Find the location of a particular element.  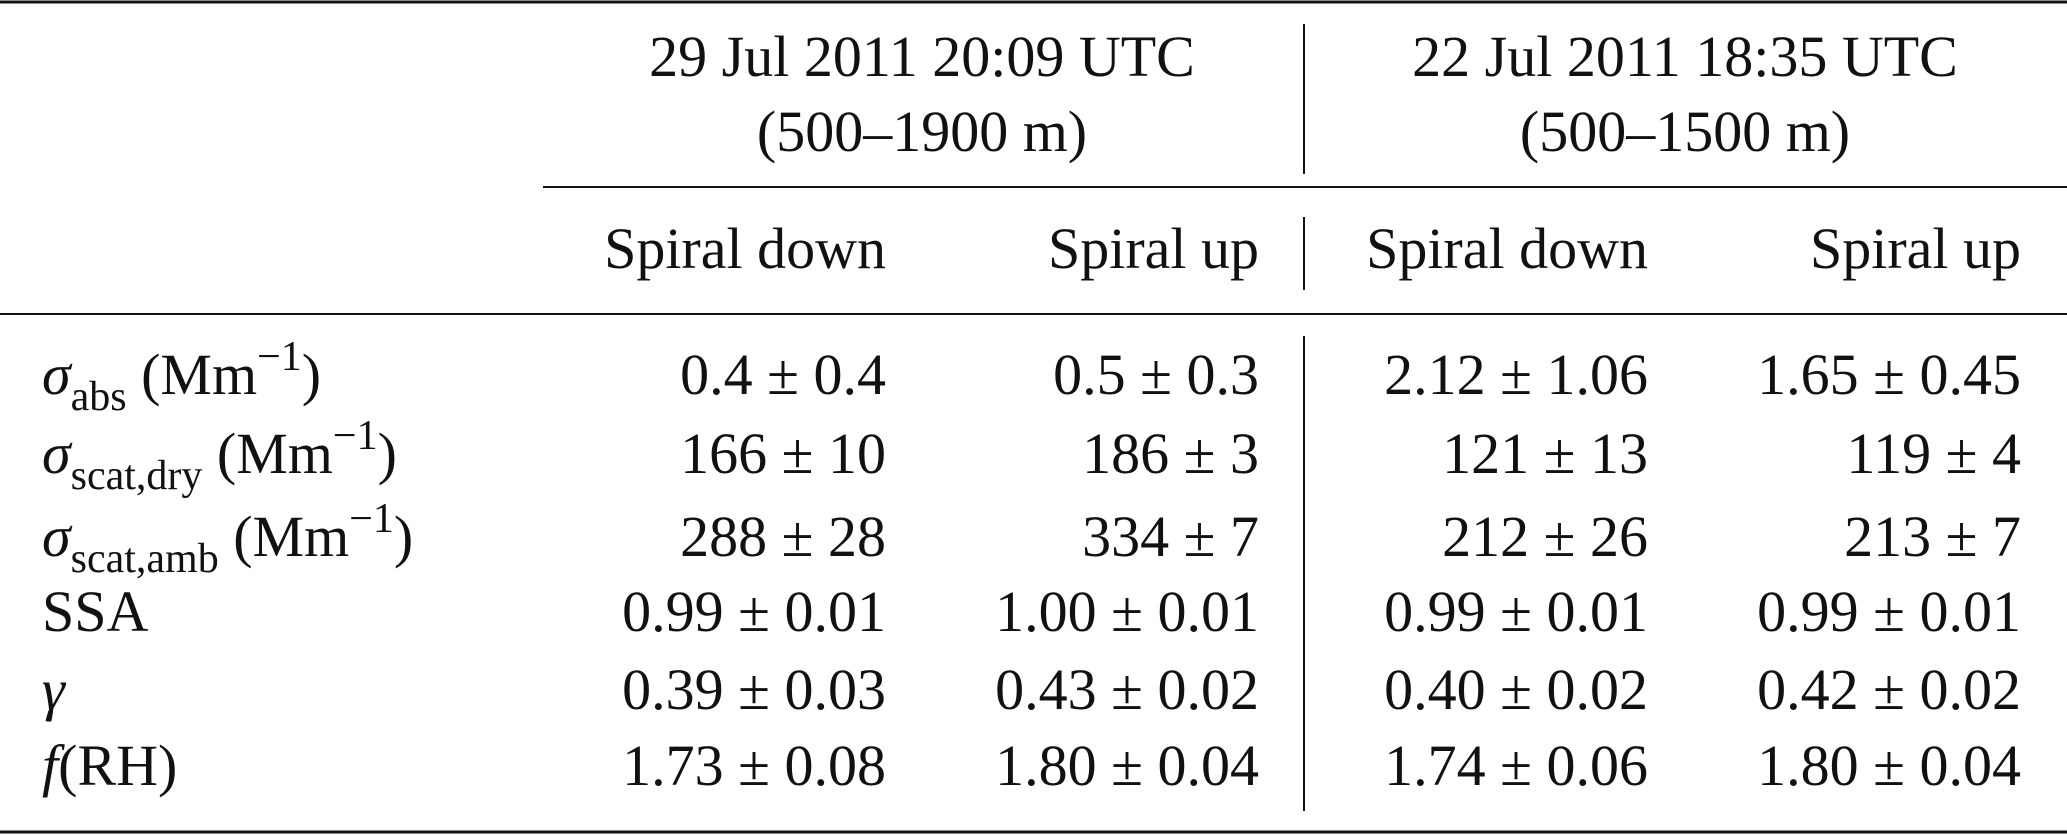

row-label: SSA is located at coordinates (95, 611).